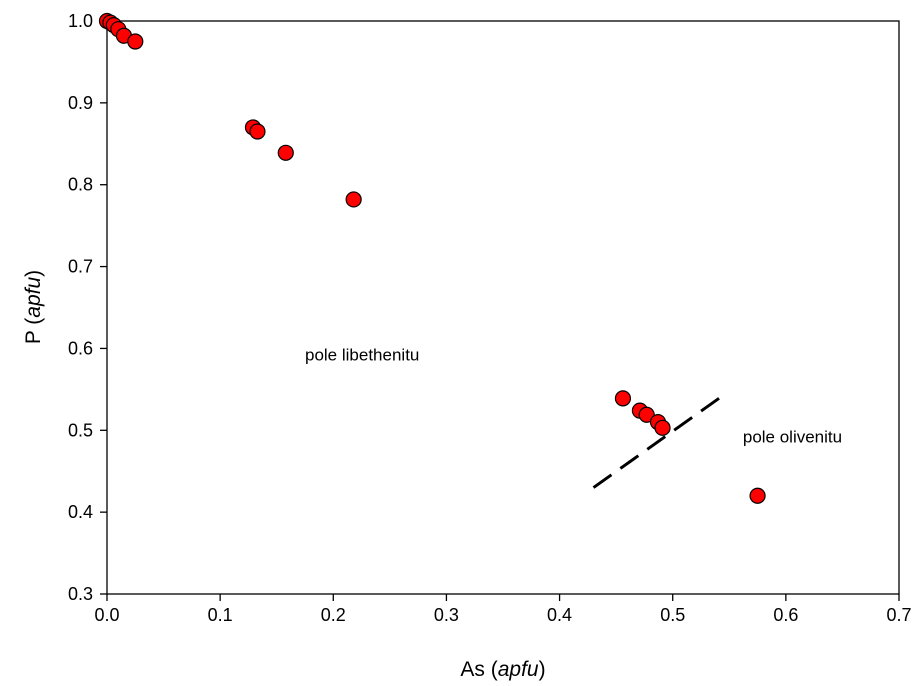  Describe the element at coordinates (573, 396) in the screenshot. I see `annotations: pole libethenitu pole olivenitu` at that location.